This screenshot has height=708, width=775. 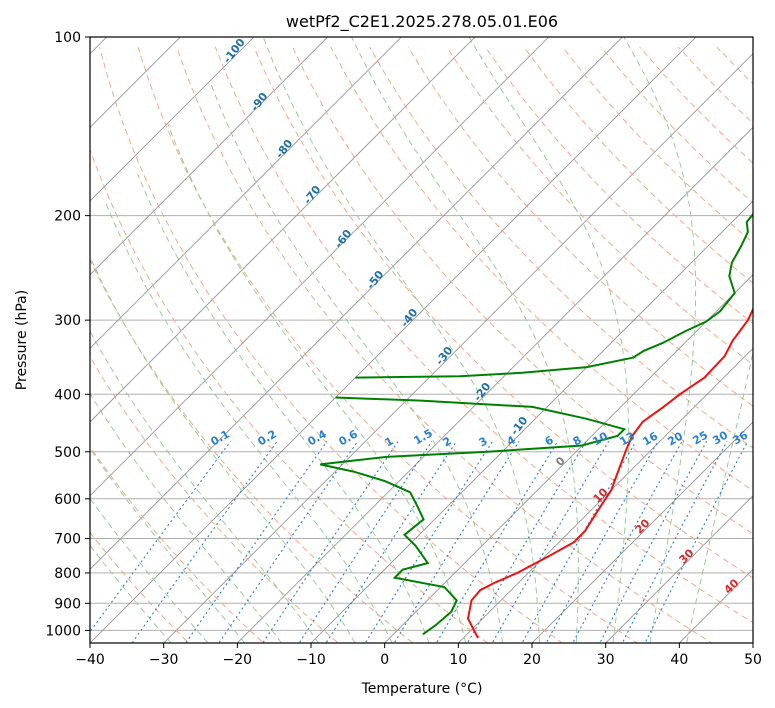 I want to click on x-tick-label: 30, so click(x=606, y=660).